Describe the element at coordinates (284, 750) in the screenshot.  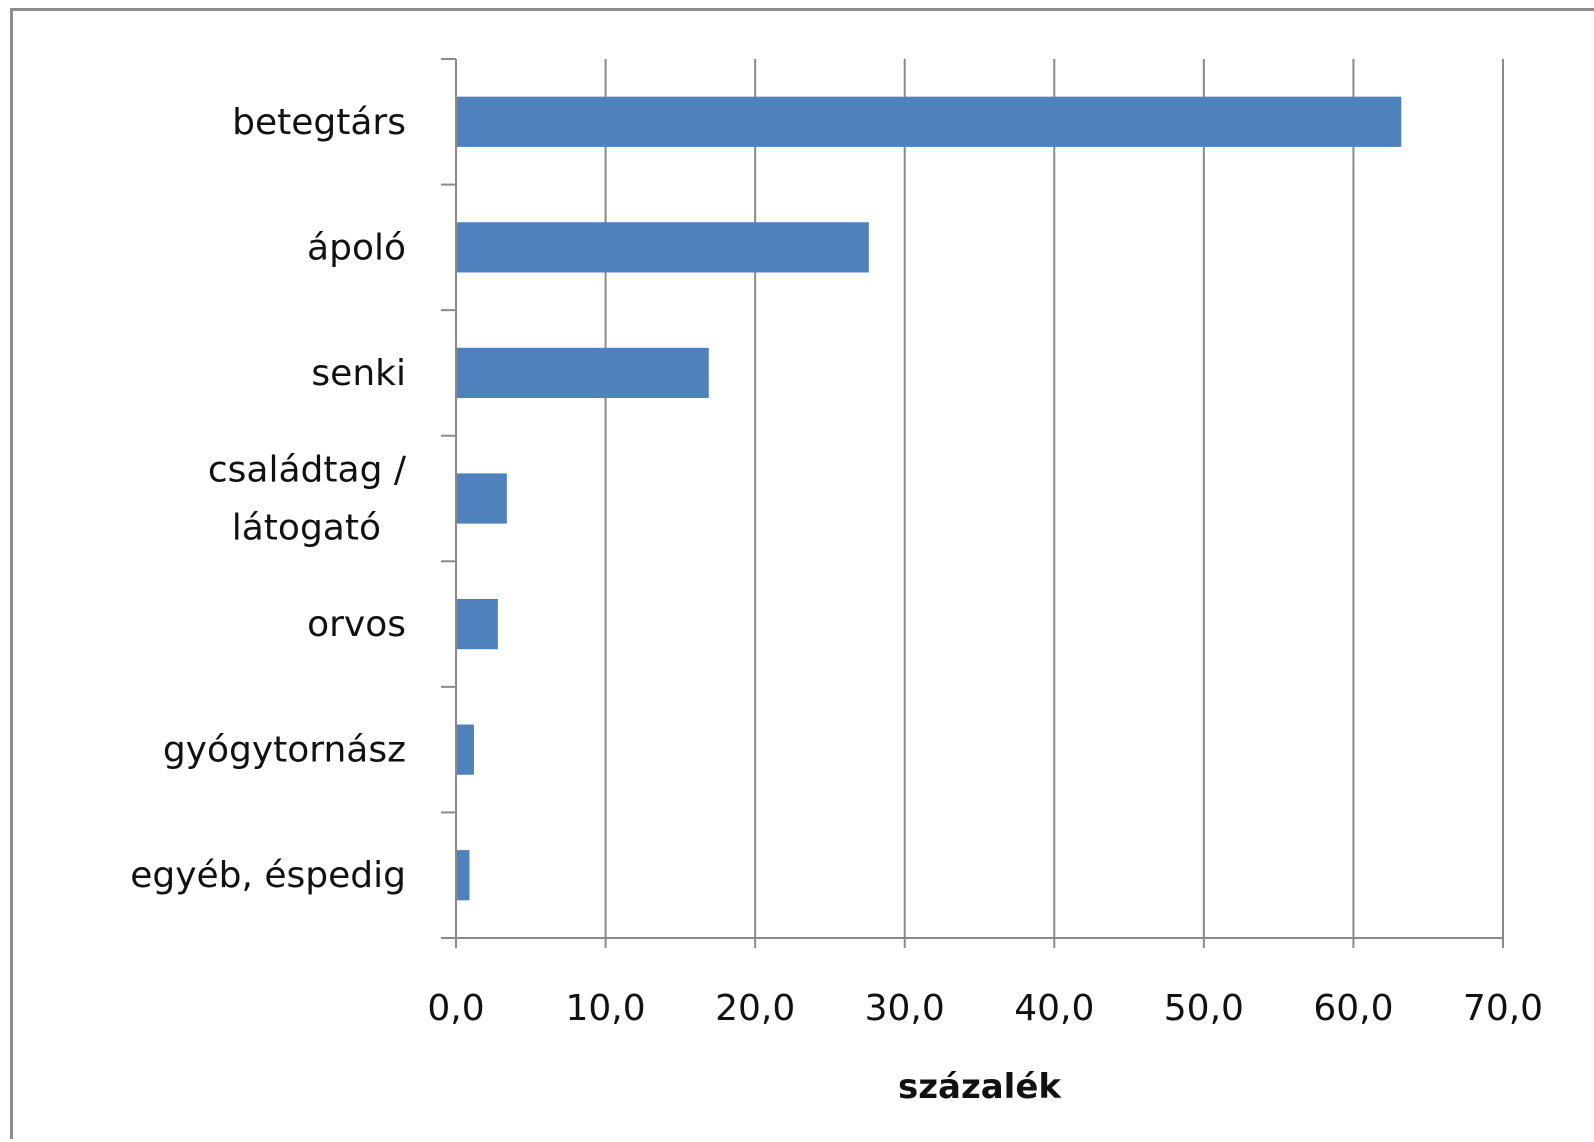
I see `category-label: gyógytornász` at that location.